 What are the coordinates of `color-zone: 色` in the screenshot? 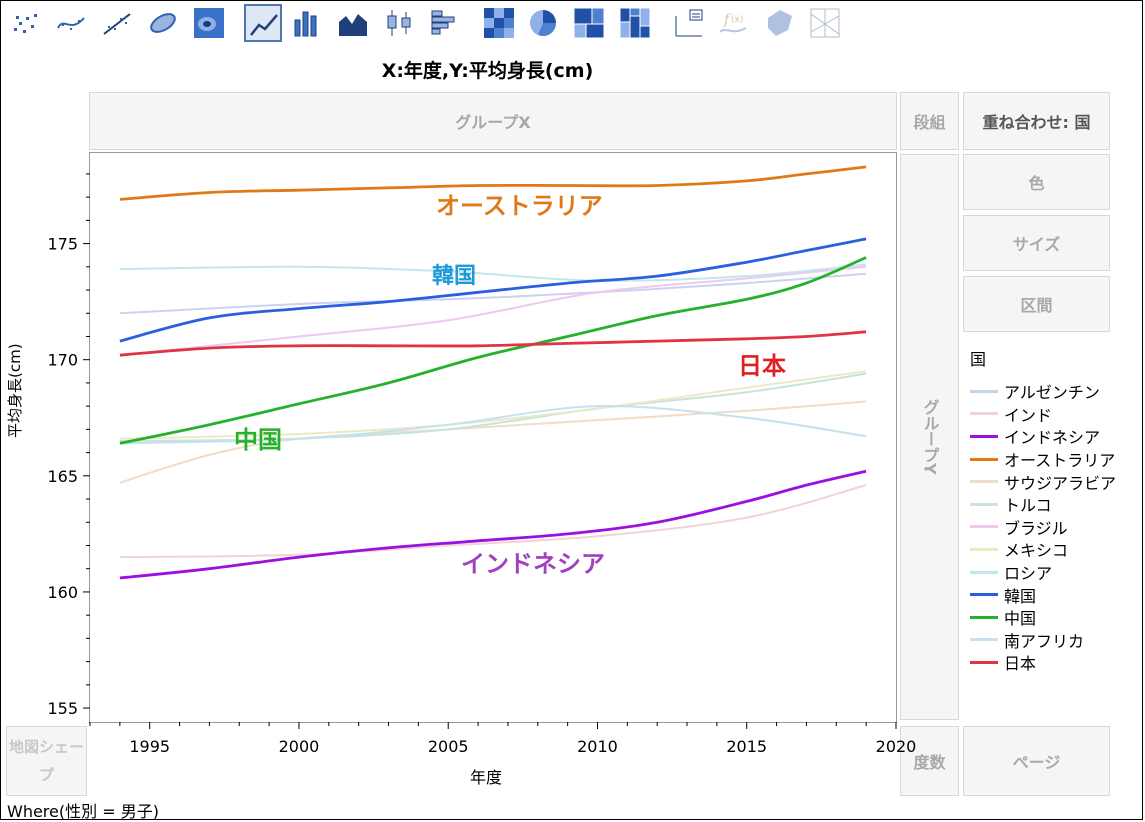 It's located at (1036, 182).